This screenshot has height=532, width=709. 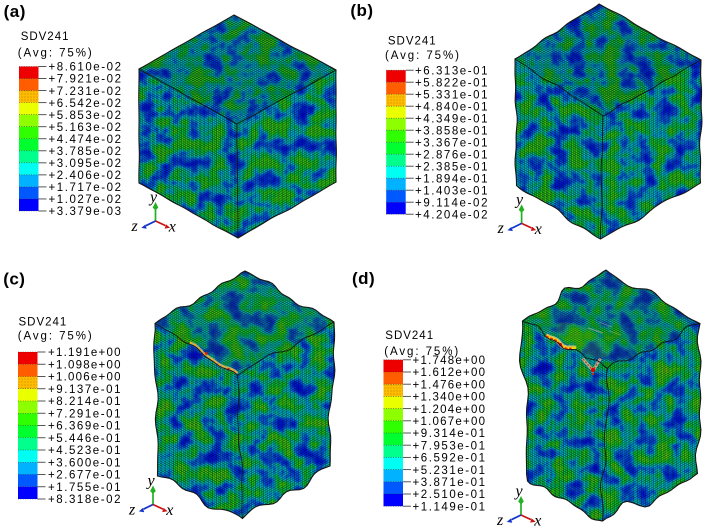 What do you see at coordinates (451, 95) in the screenshot?
I see `svg-text: +5.331e-01` at bounding box center [451, 95].